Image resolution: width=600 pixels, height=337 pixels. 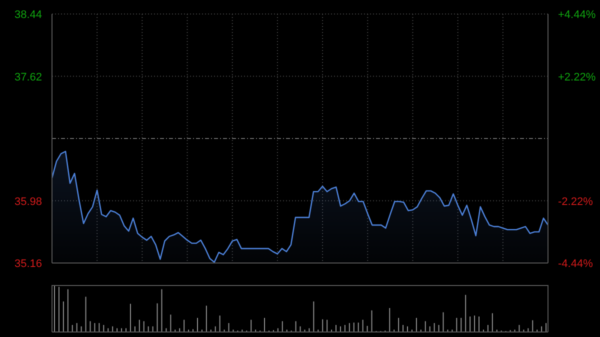 What do you see at coordinates (577, 15) in the screenshot?
I see `y2-tick-label: +4.44%` at bounding box center [577, 15].